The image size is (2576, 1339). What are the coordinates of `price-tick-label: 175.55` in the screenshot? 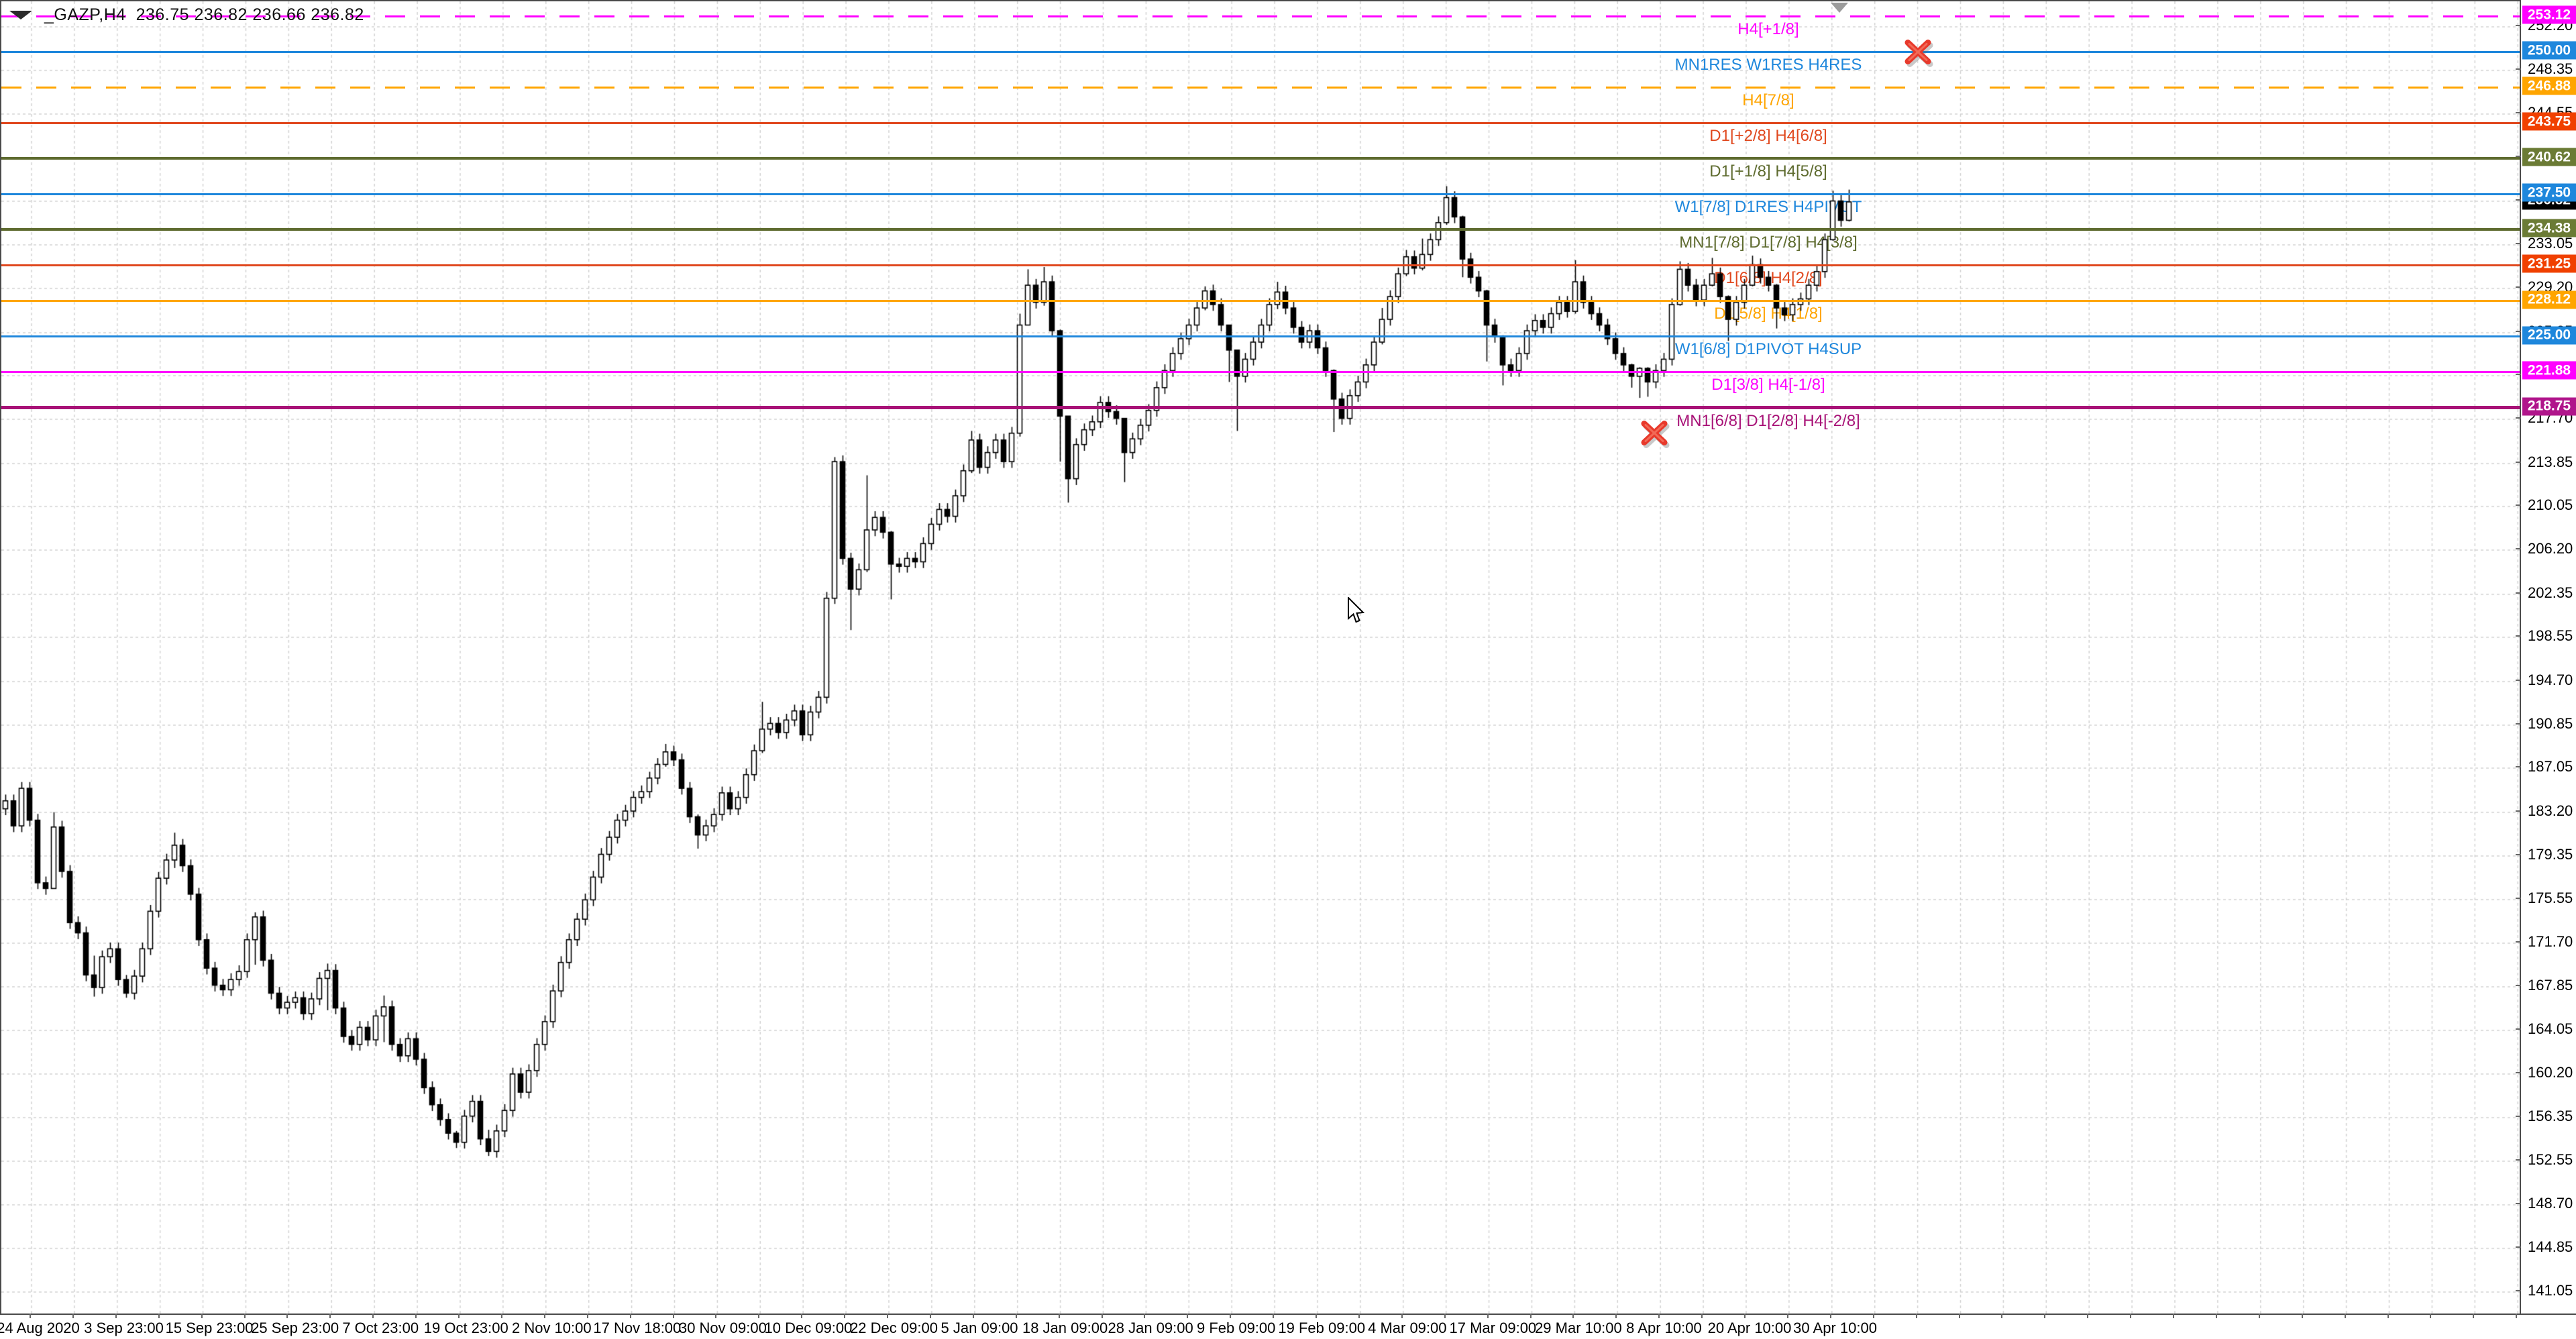 It's located at (2550, 897).